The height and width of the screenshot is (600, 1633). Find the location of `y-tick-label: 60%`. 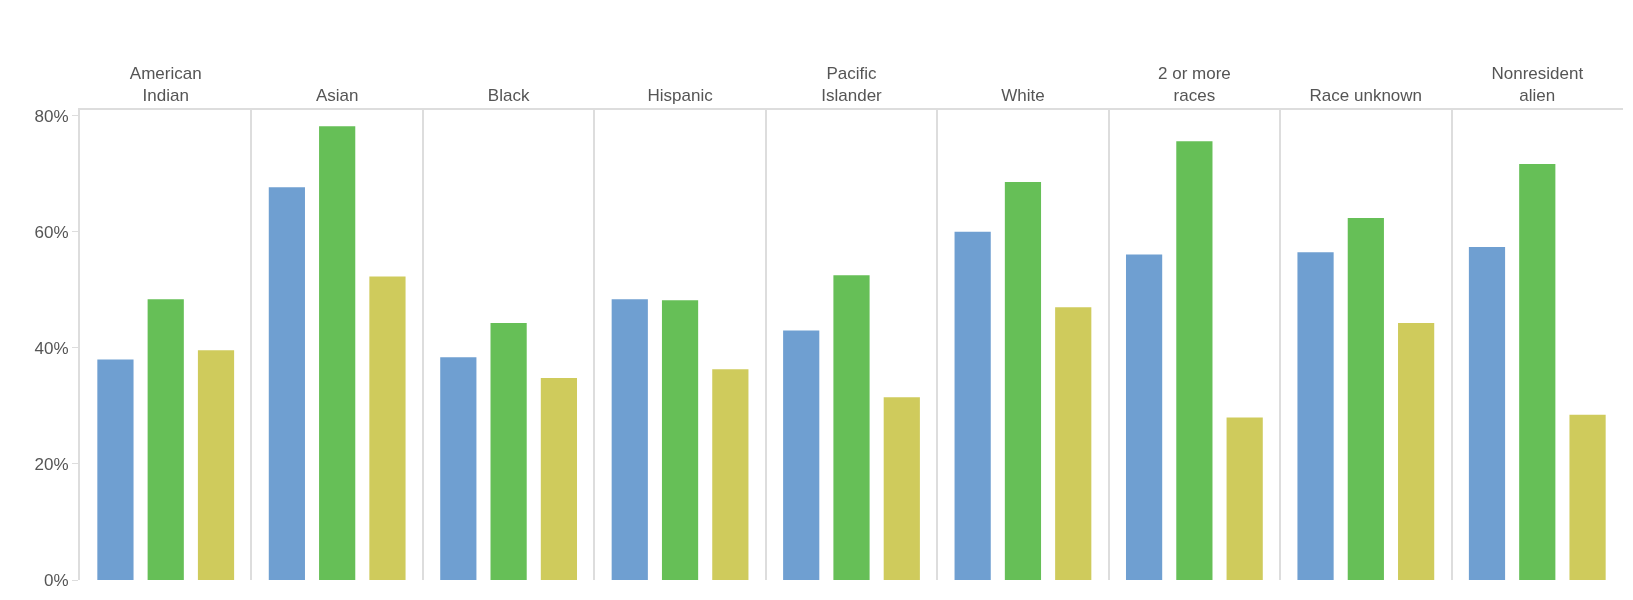

y-tick-label: 60% is located at coordinates (51, 232).